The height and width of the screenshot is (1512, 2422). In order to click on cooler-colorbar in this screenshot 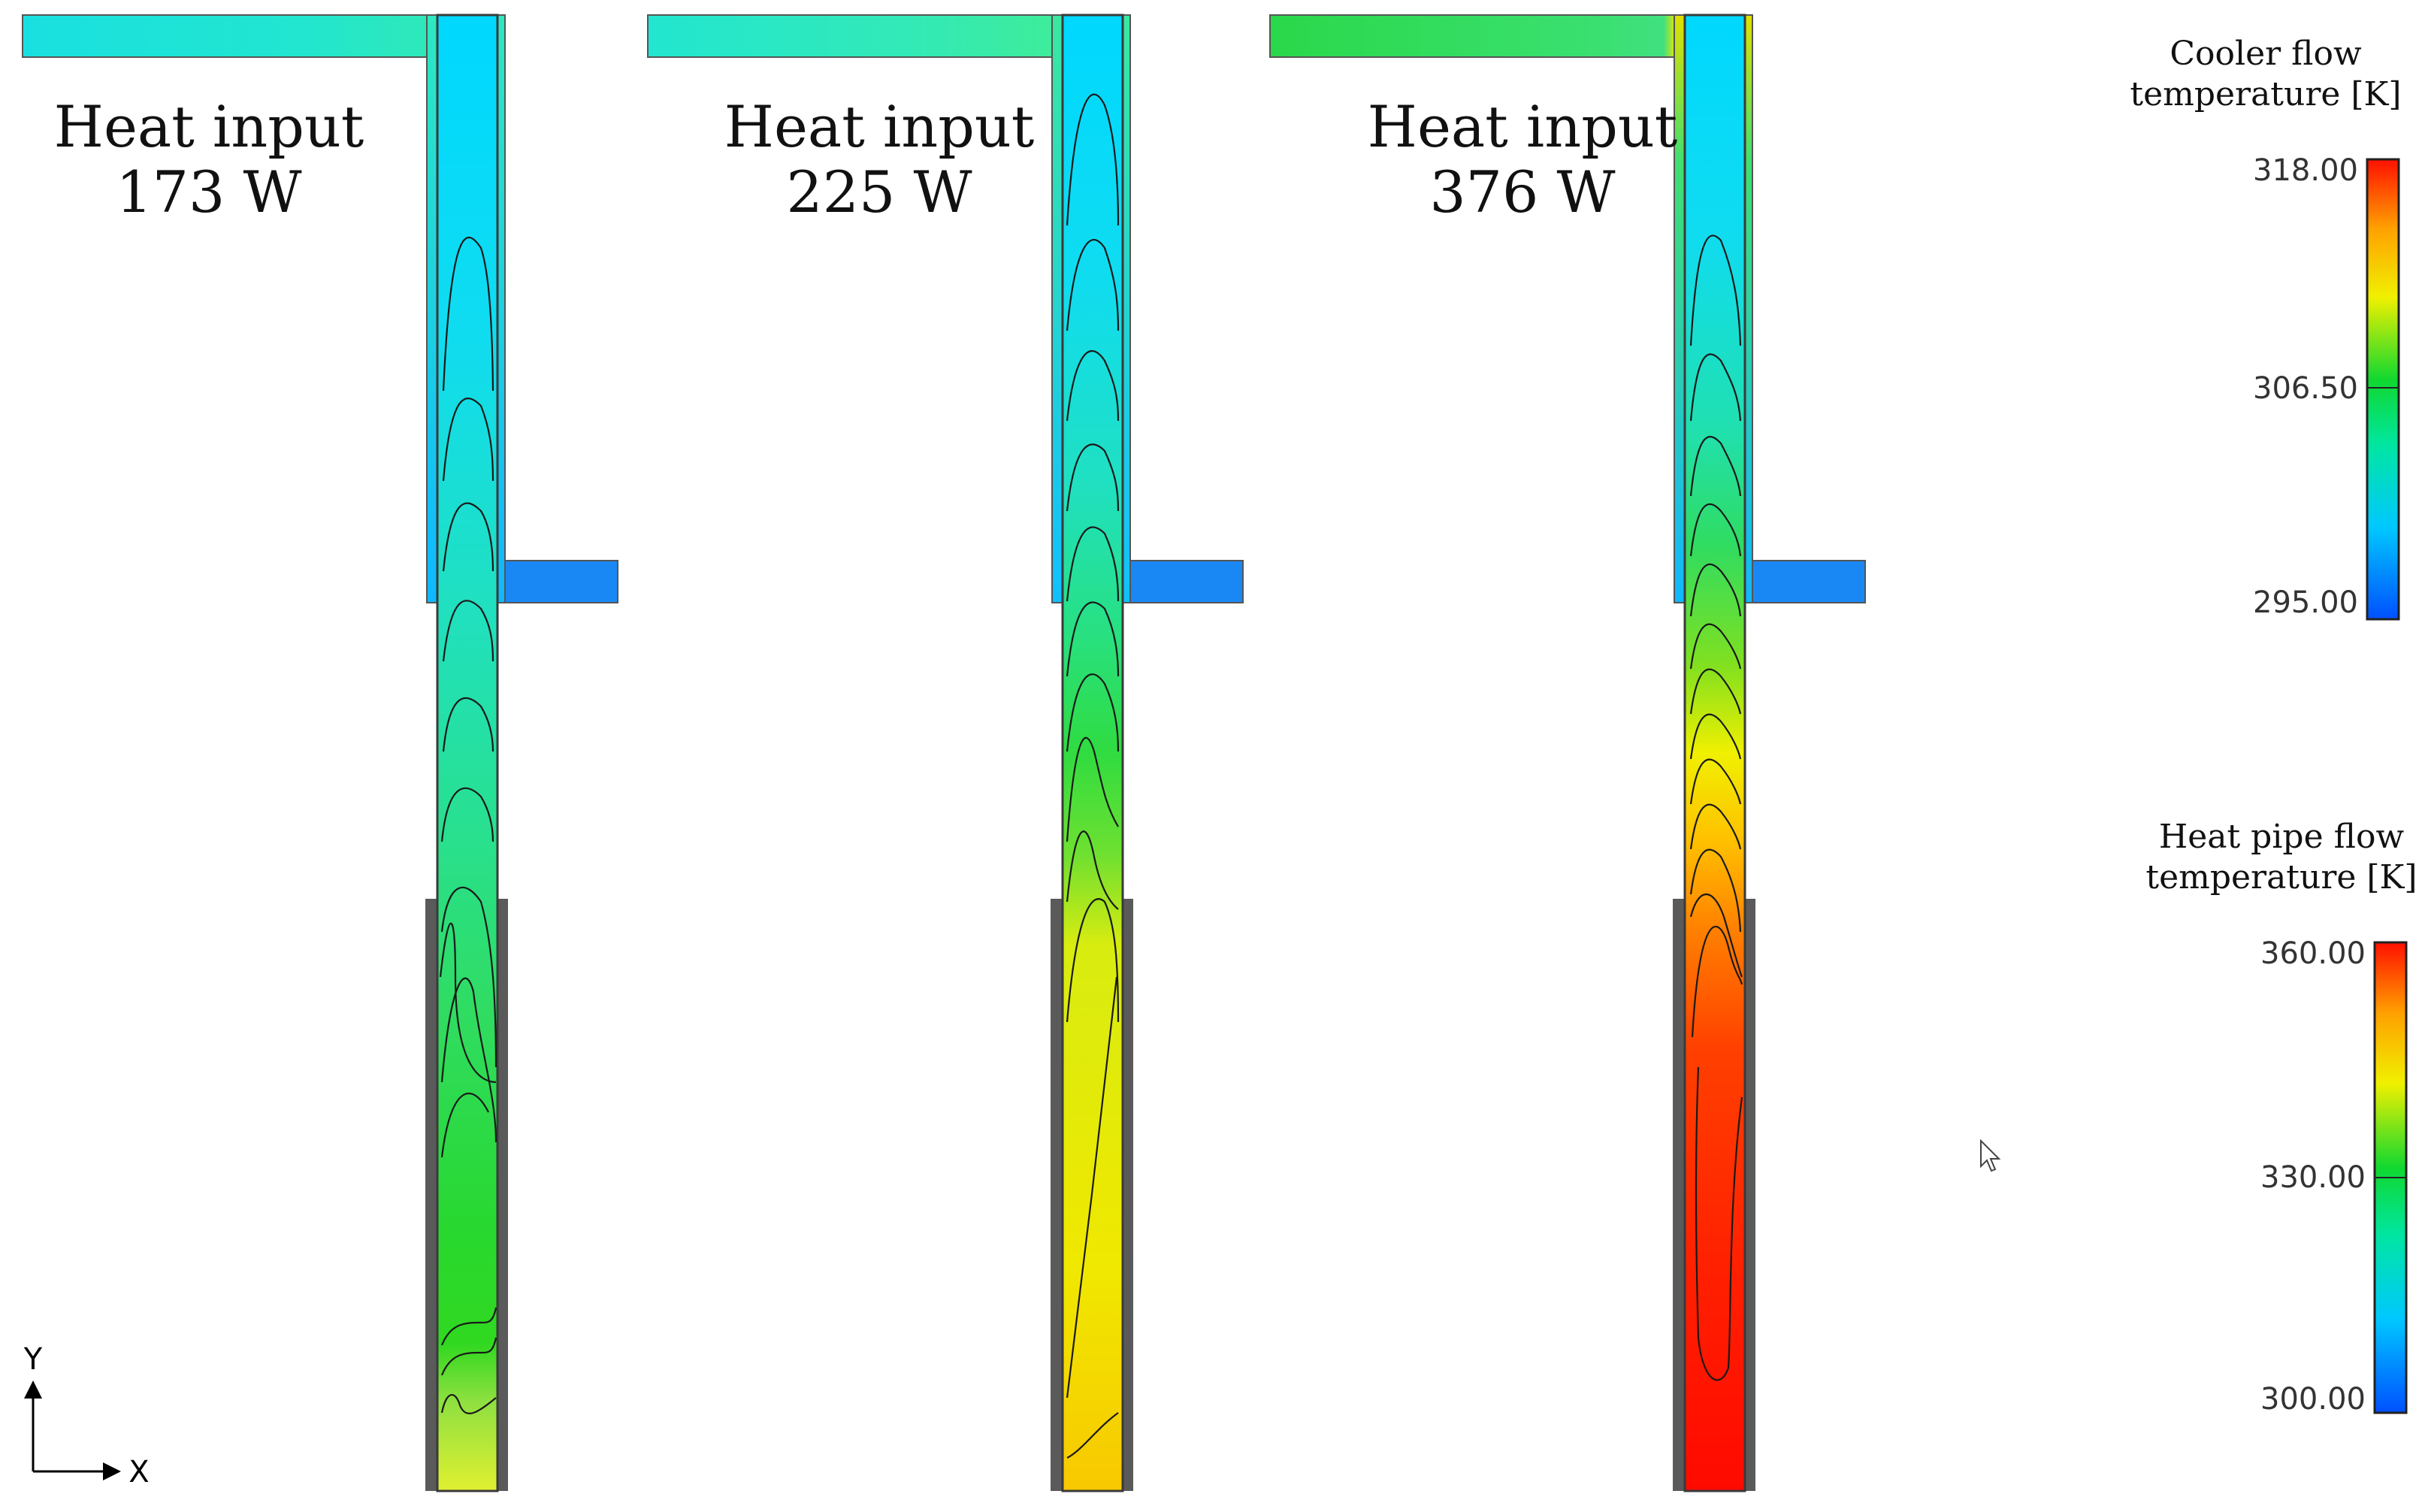, I will do `click(2383, 390)`.